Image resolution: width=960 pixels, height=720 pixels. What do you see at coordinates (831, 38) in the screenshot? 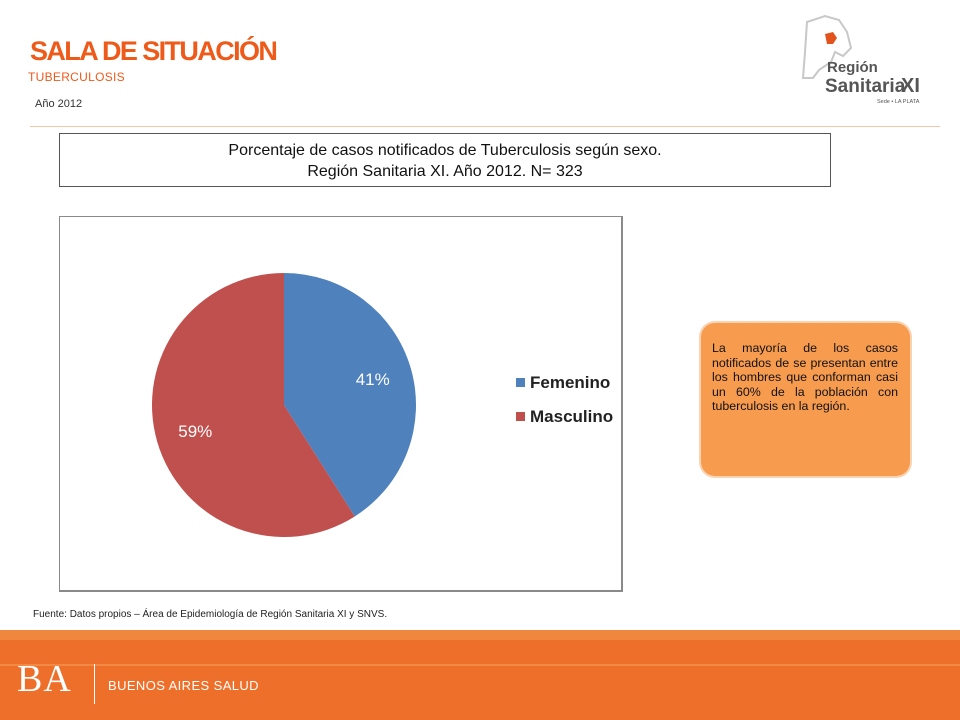
I see `region-highlight-icon` at bounding box center [831, 38].